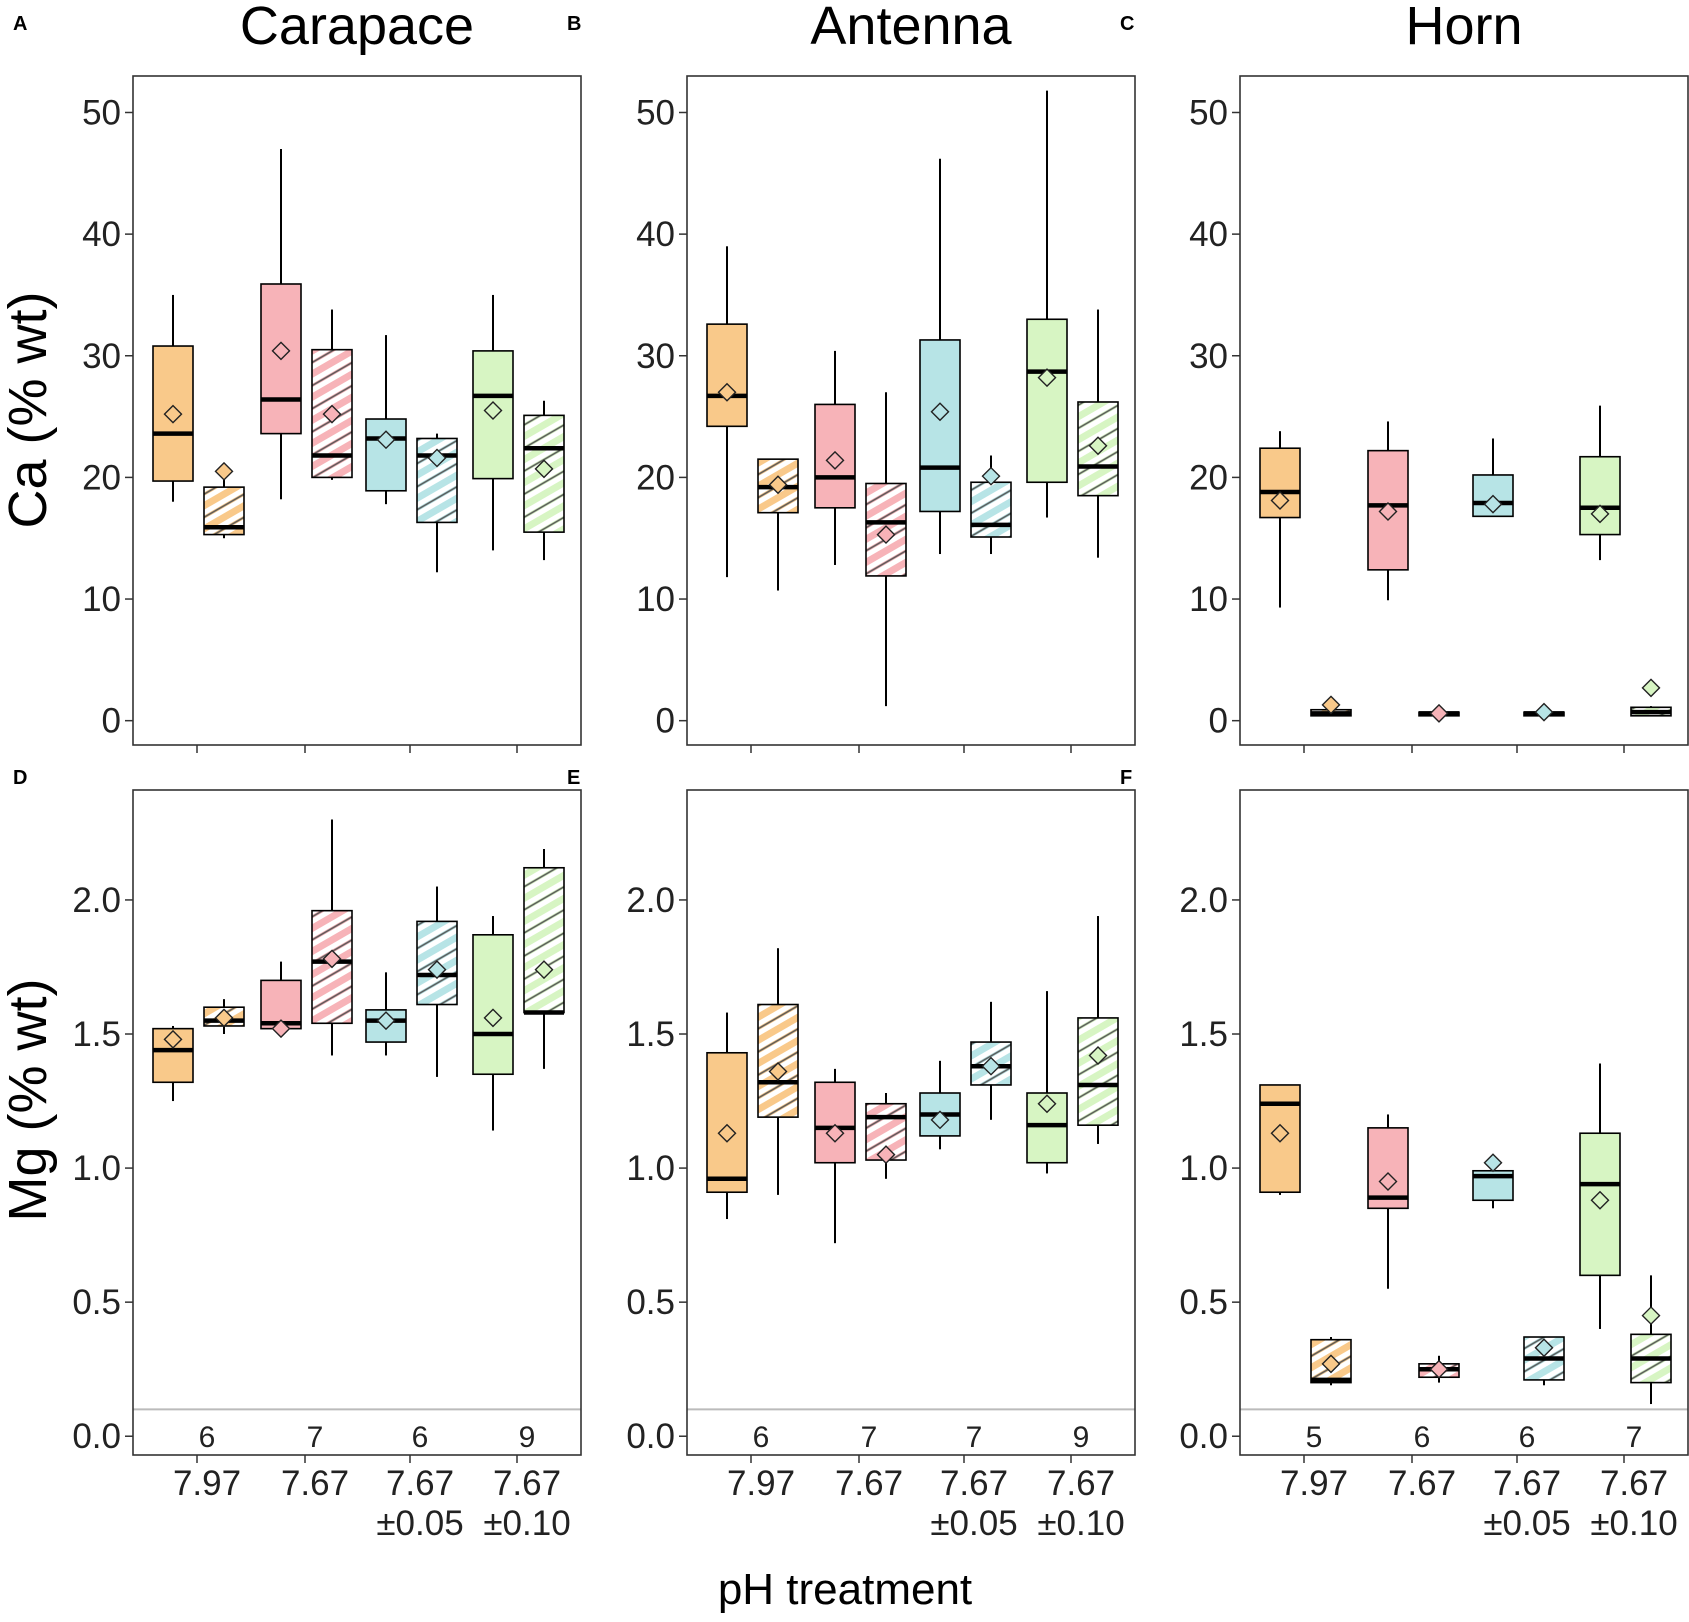 This screenshot has height=1622, width=1689. I want to click on mg-axis-title: Mg (% wt), so click(29, 1100).